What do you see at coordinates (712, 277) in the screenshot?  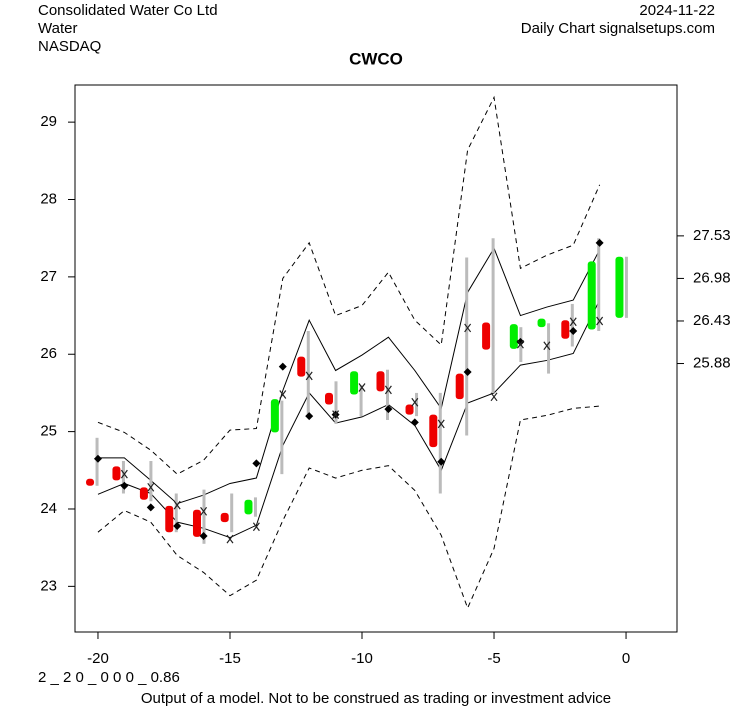 I see `y2-tick-label: 26.98` at bounding box center [712, 277].